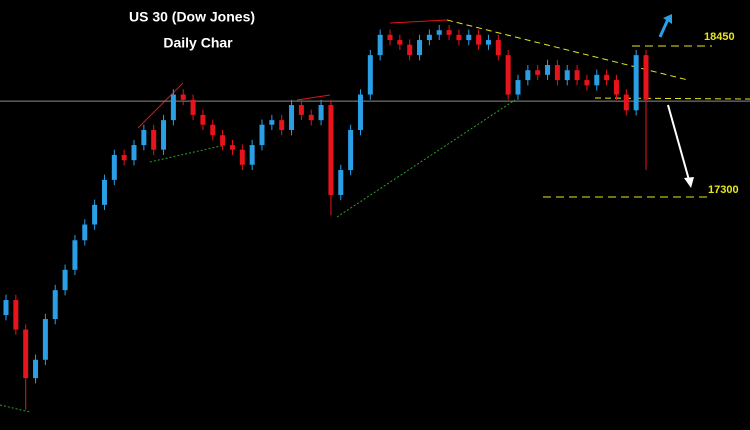 The width and height of the screenshot is (750, 430). What do you see at coordinates (198, 43) in the screenshot?
I see `chart-subtitle: Daily Char` at bounding box center [198, 43].